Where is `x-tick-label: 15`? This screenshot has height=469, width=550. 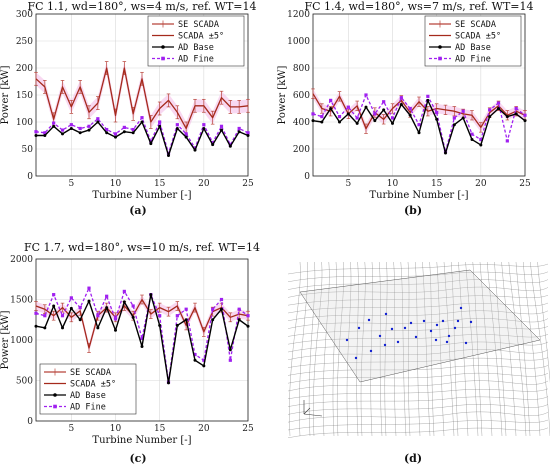
x-tick-label: 15 is located at coordinates (160, 184).